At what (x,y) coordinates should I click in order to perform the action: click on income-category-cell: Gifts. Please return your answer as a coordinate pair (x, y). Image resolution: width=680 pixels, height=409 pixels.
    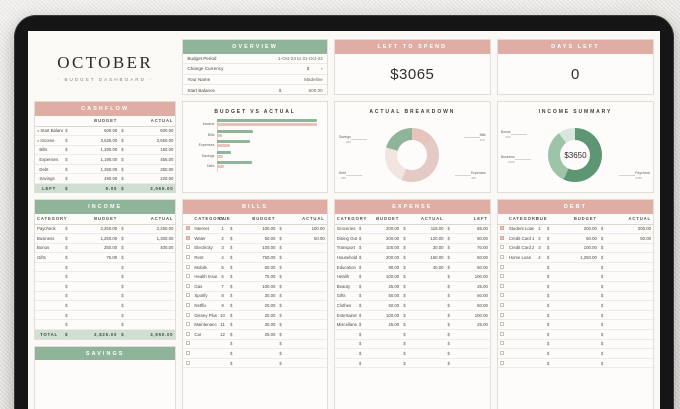
    Looking at the image, I should click on (49, 257).